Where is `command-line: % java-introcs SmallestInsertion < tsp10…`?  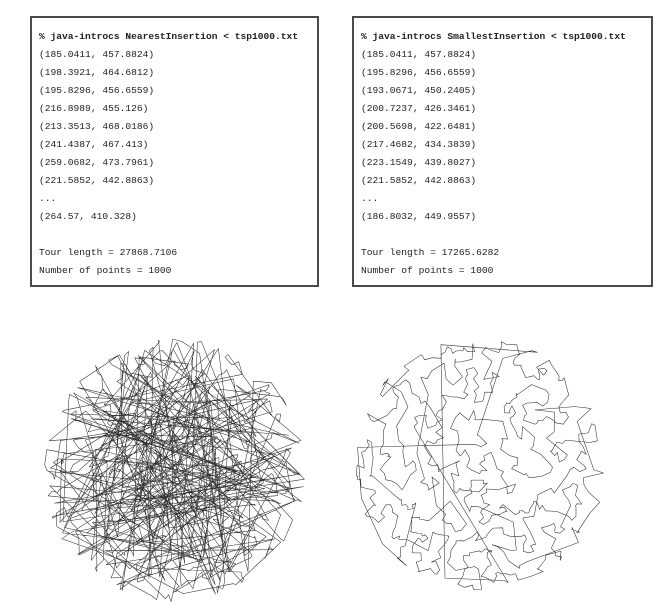
command-line: % java-introcs SmallestInsertion < tsp10… is located at coordinates (493, 36).